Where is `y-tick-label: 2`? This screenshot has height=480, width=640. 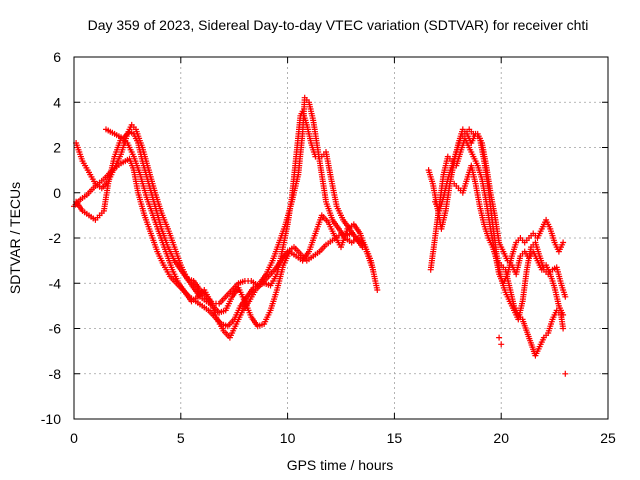 y-tick-label: 2 is located at coordinates (57, 148).